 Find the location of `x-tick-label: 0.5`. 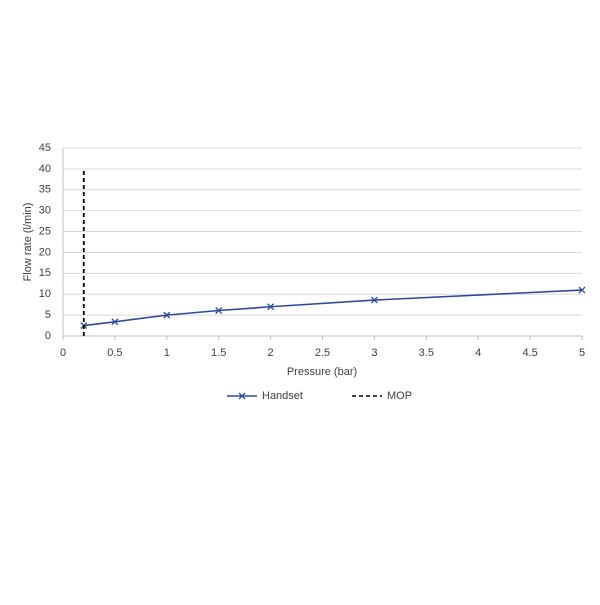

x-tick-label: 0.5 is located at coordinates (114, 353).